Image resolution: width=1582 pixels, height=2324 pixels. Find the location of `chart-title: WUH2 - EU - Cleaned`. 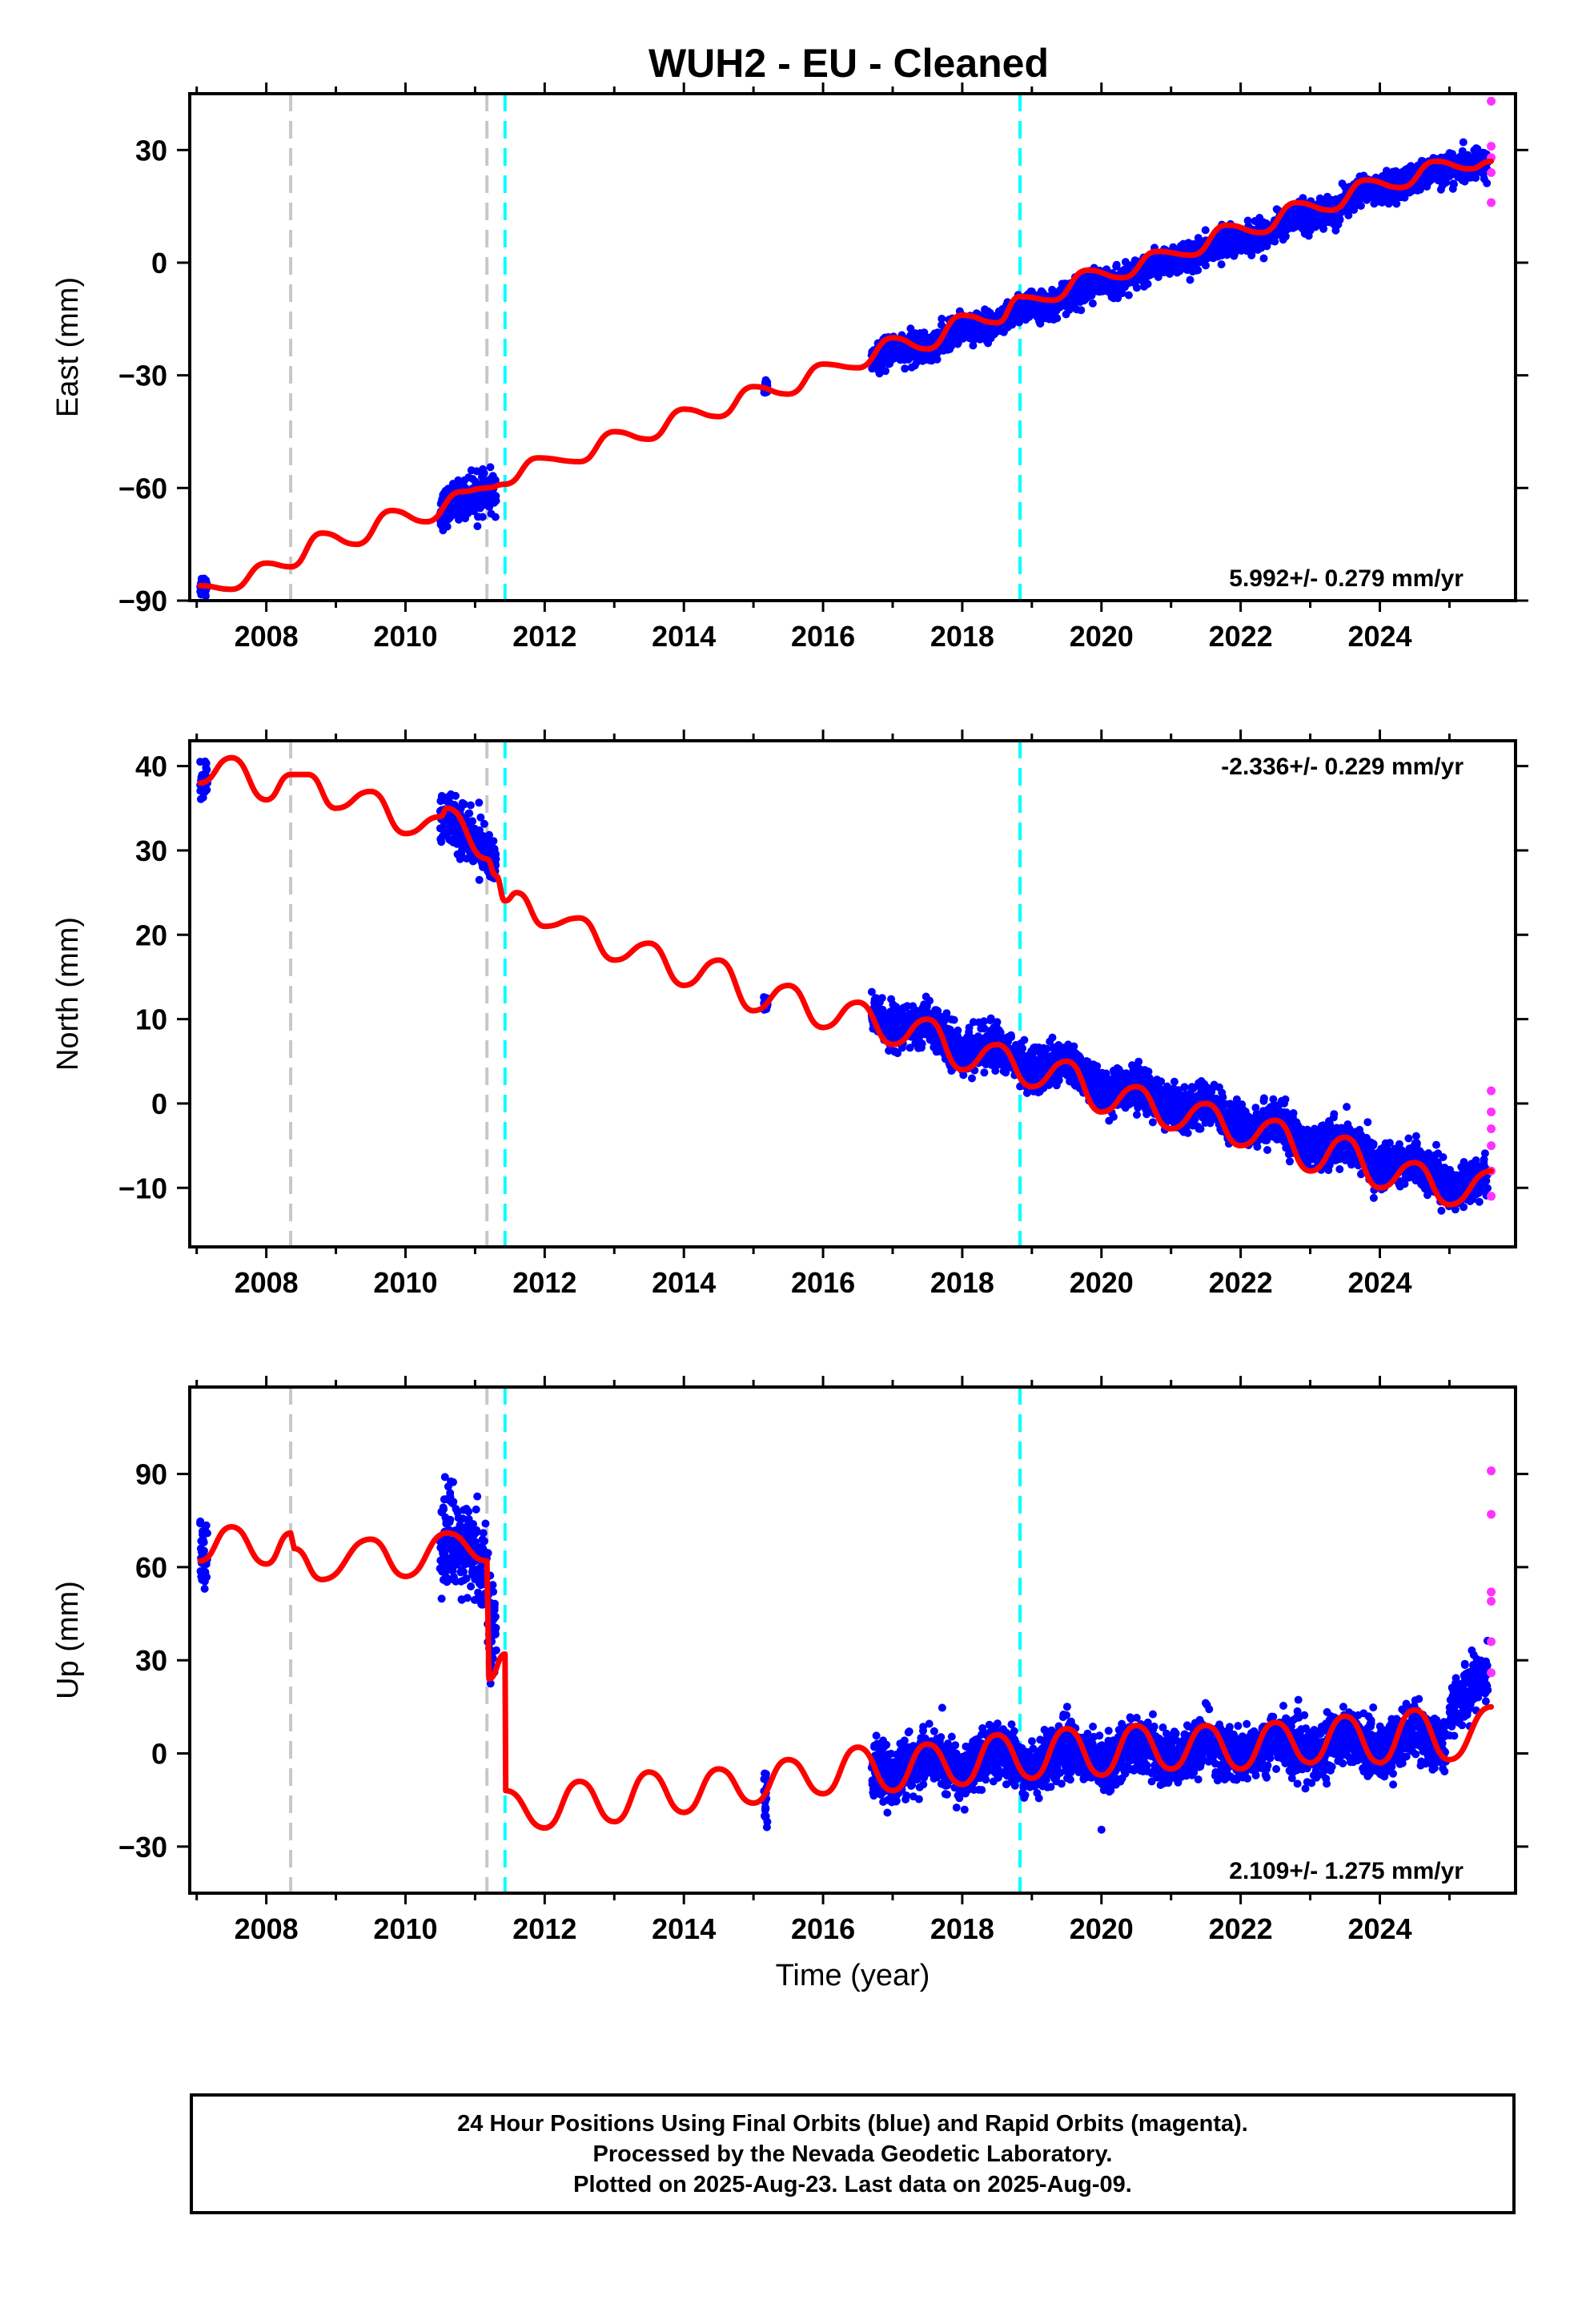

chart-title: WUH2 - EU - Cleaned is located at coordinates (848, 63).